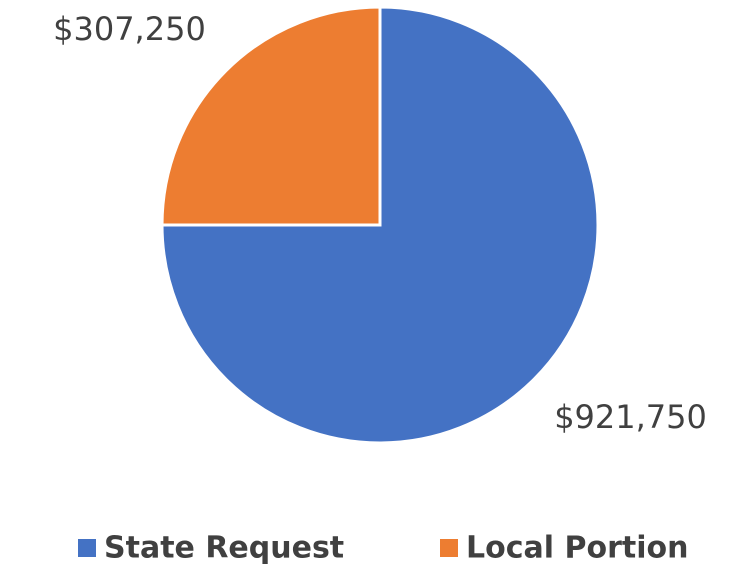 The image size is (748, 567). Describe the element at coordinates (577, 548) in the screenshot. I see `legend-label: Local Portion` at that location.